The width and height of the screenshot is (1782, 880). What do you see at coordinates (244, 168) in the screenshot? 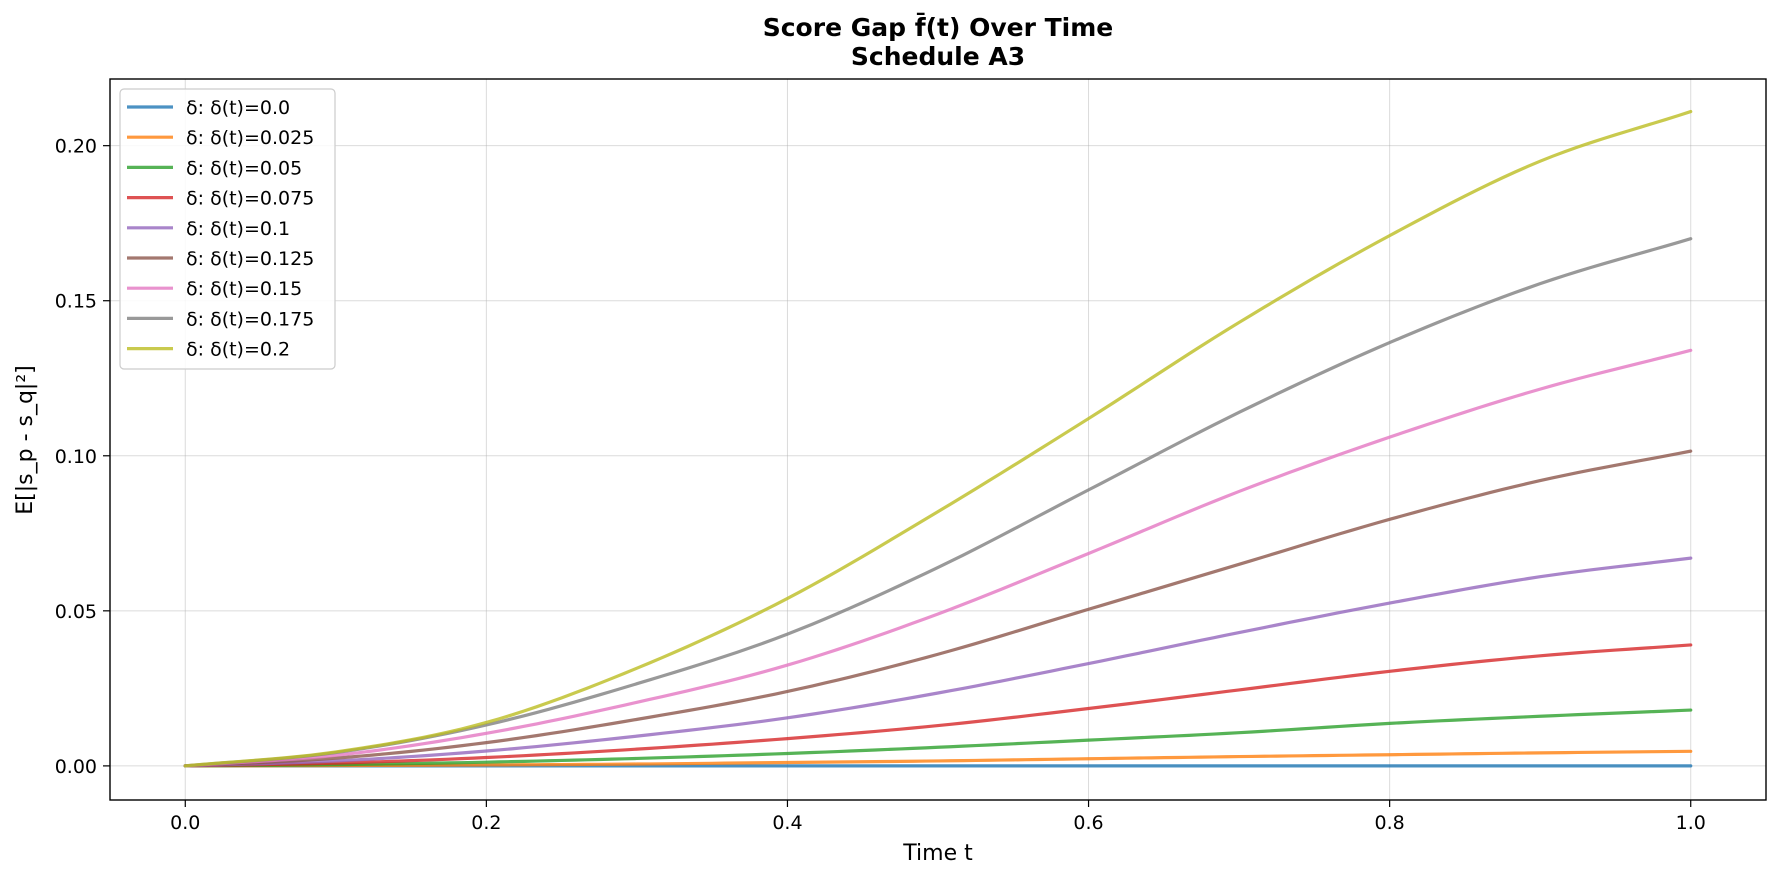
I see `legend-entry-label: δ: δ(t)=0.05` at bounding box center [244, 168].